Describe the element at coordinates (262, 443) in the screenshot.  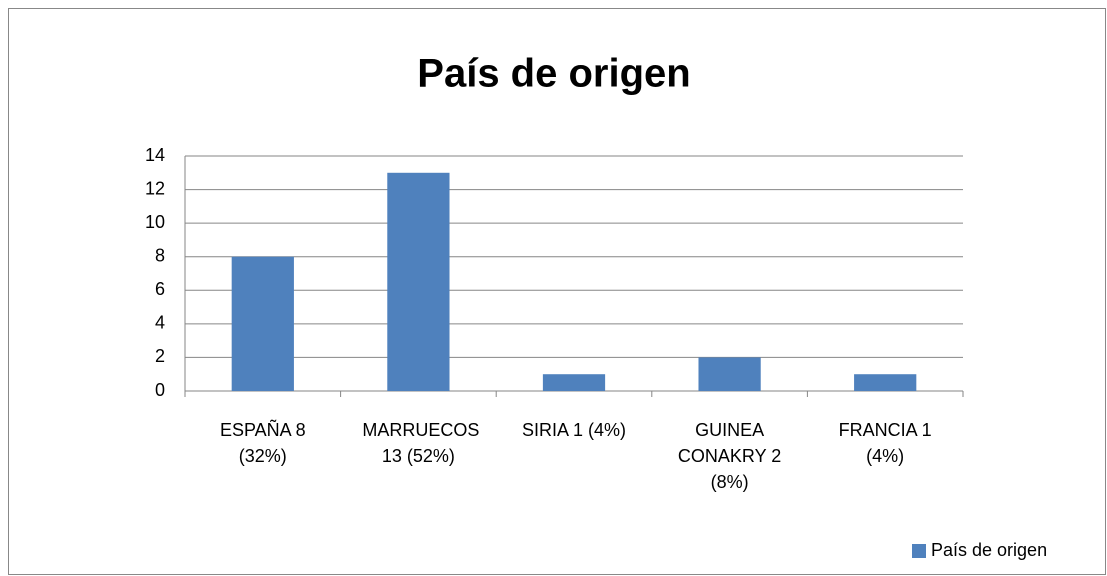
I see `x-tick-label: ESPAÑA 8 (32%)` at that location.